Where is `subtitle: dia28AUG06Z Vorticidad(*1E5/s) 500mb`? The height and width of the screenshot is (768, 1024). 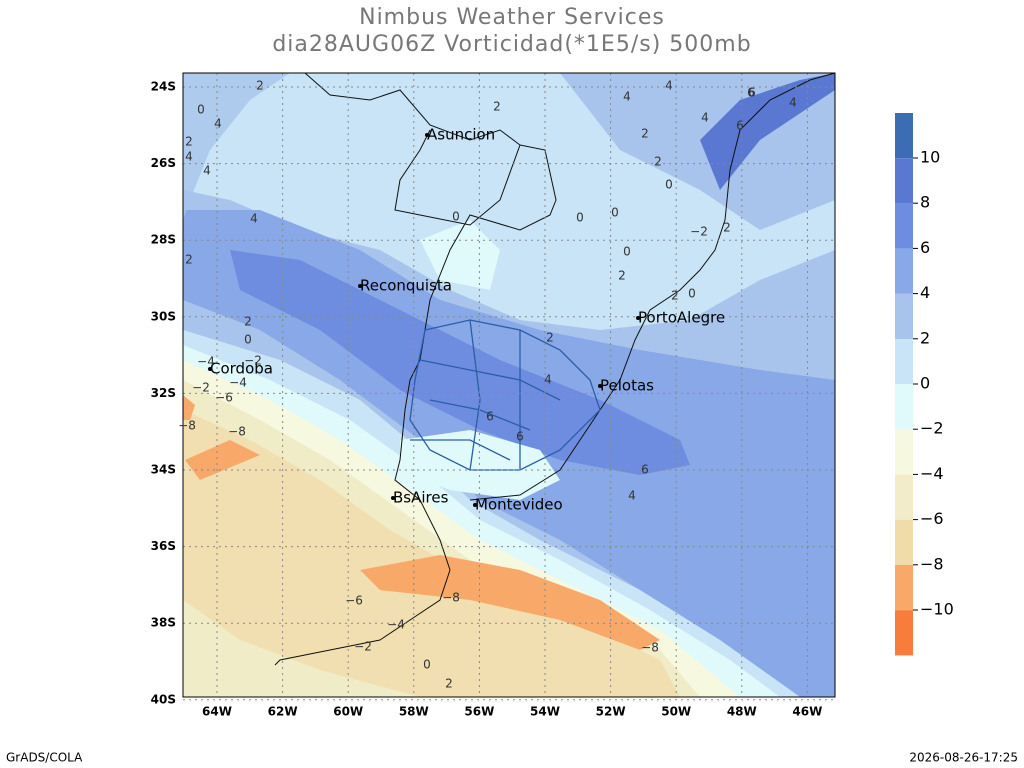
subtitle: dia28AUG06Z Vorticidad(*1E5/s) 500mb is located at coordinates (511, 44).